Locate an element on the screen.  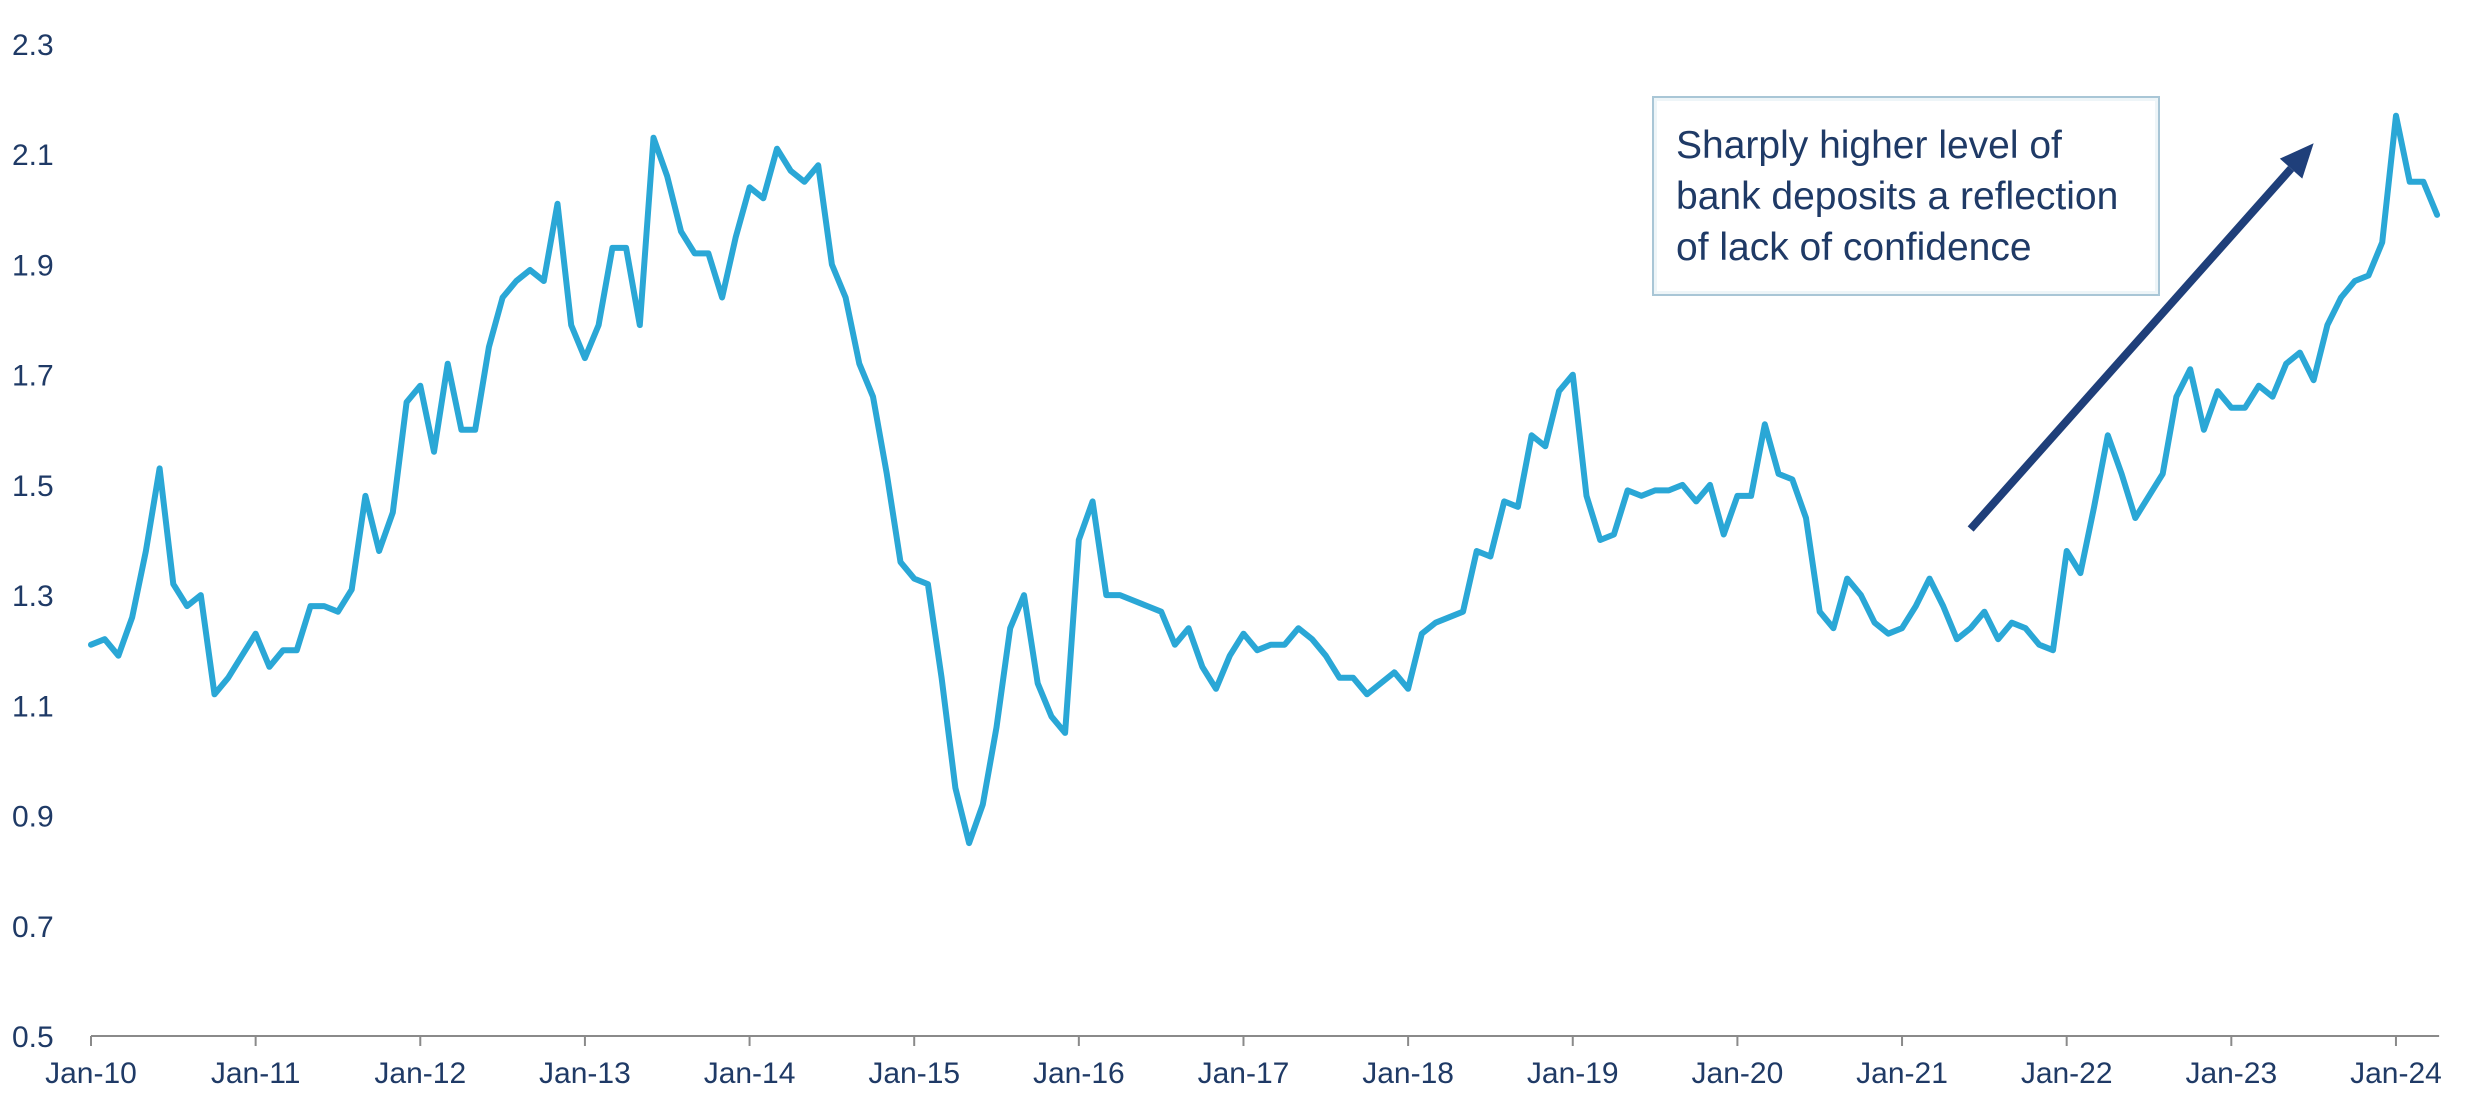
x-tick-label: Jan-10 is located at coordinates (91, 1073).